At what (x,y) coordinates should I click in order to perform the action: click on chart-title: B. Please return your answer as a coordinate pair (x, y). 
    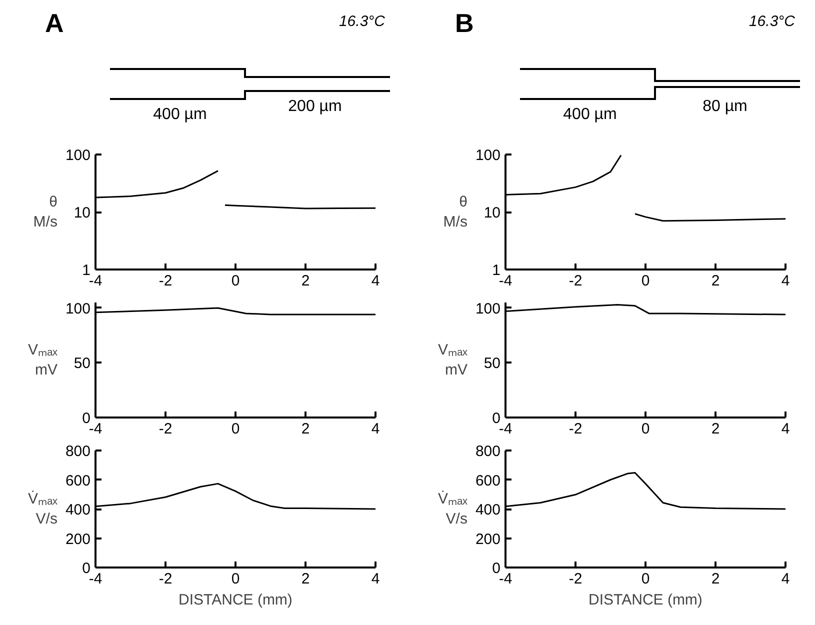
    Looking at the image, I should click on (464, 23).